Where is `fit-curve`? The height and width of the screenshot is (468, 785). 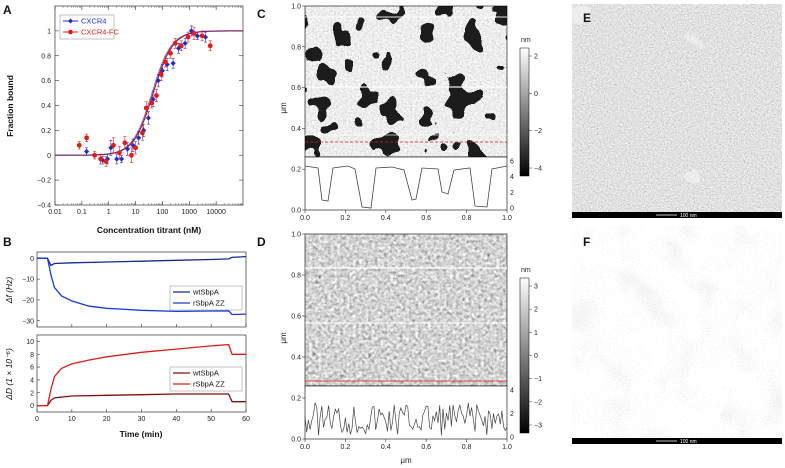 fit-curve is located at coordinates (149, 93).